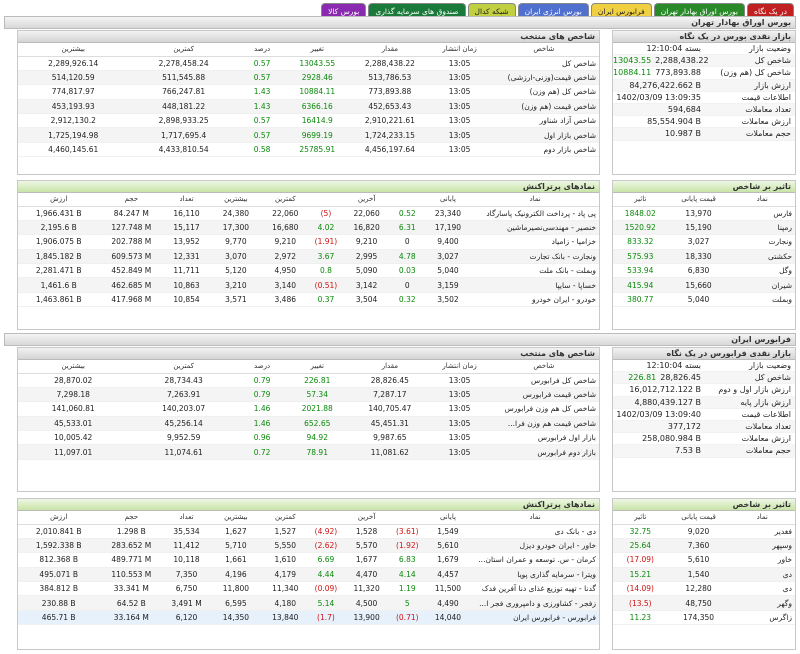 This screenshot has width=800, height=654. Describe the element at coordinates (407, 603) in the screenshot. I see `trade-close-change: 5` at that location.